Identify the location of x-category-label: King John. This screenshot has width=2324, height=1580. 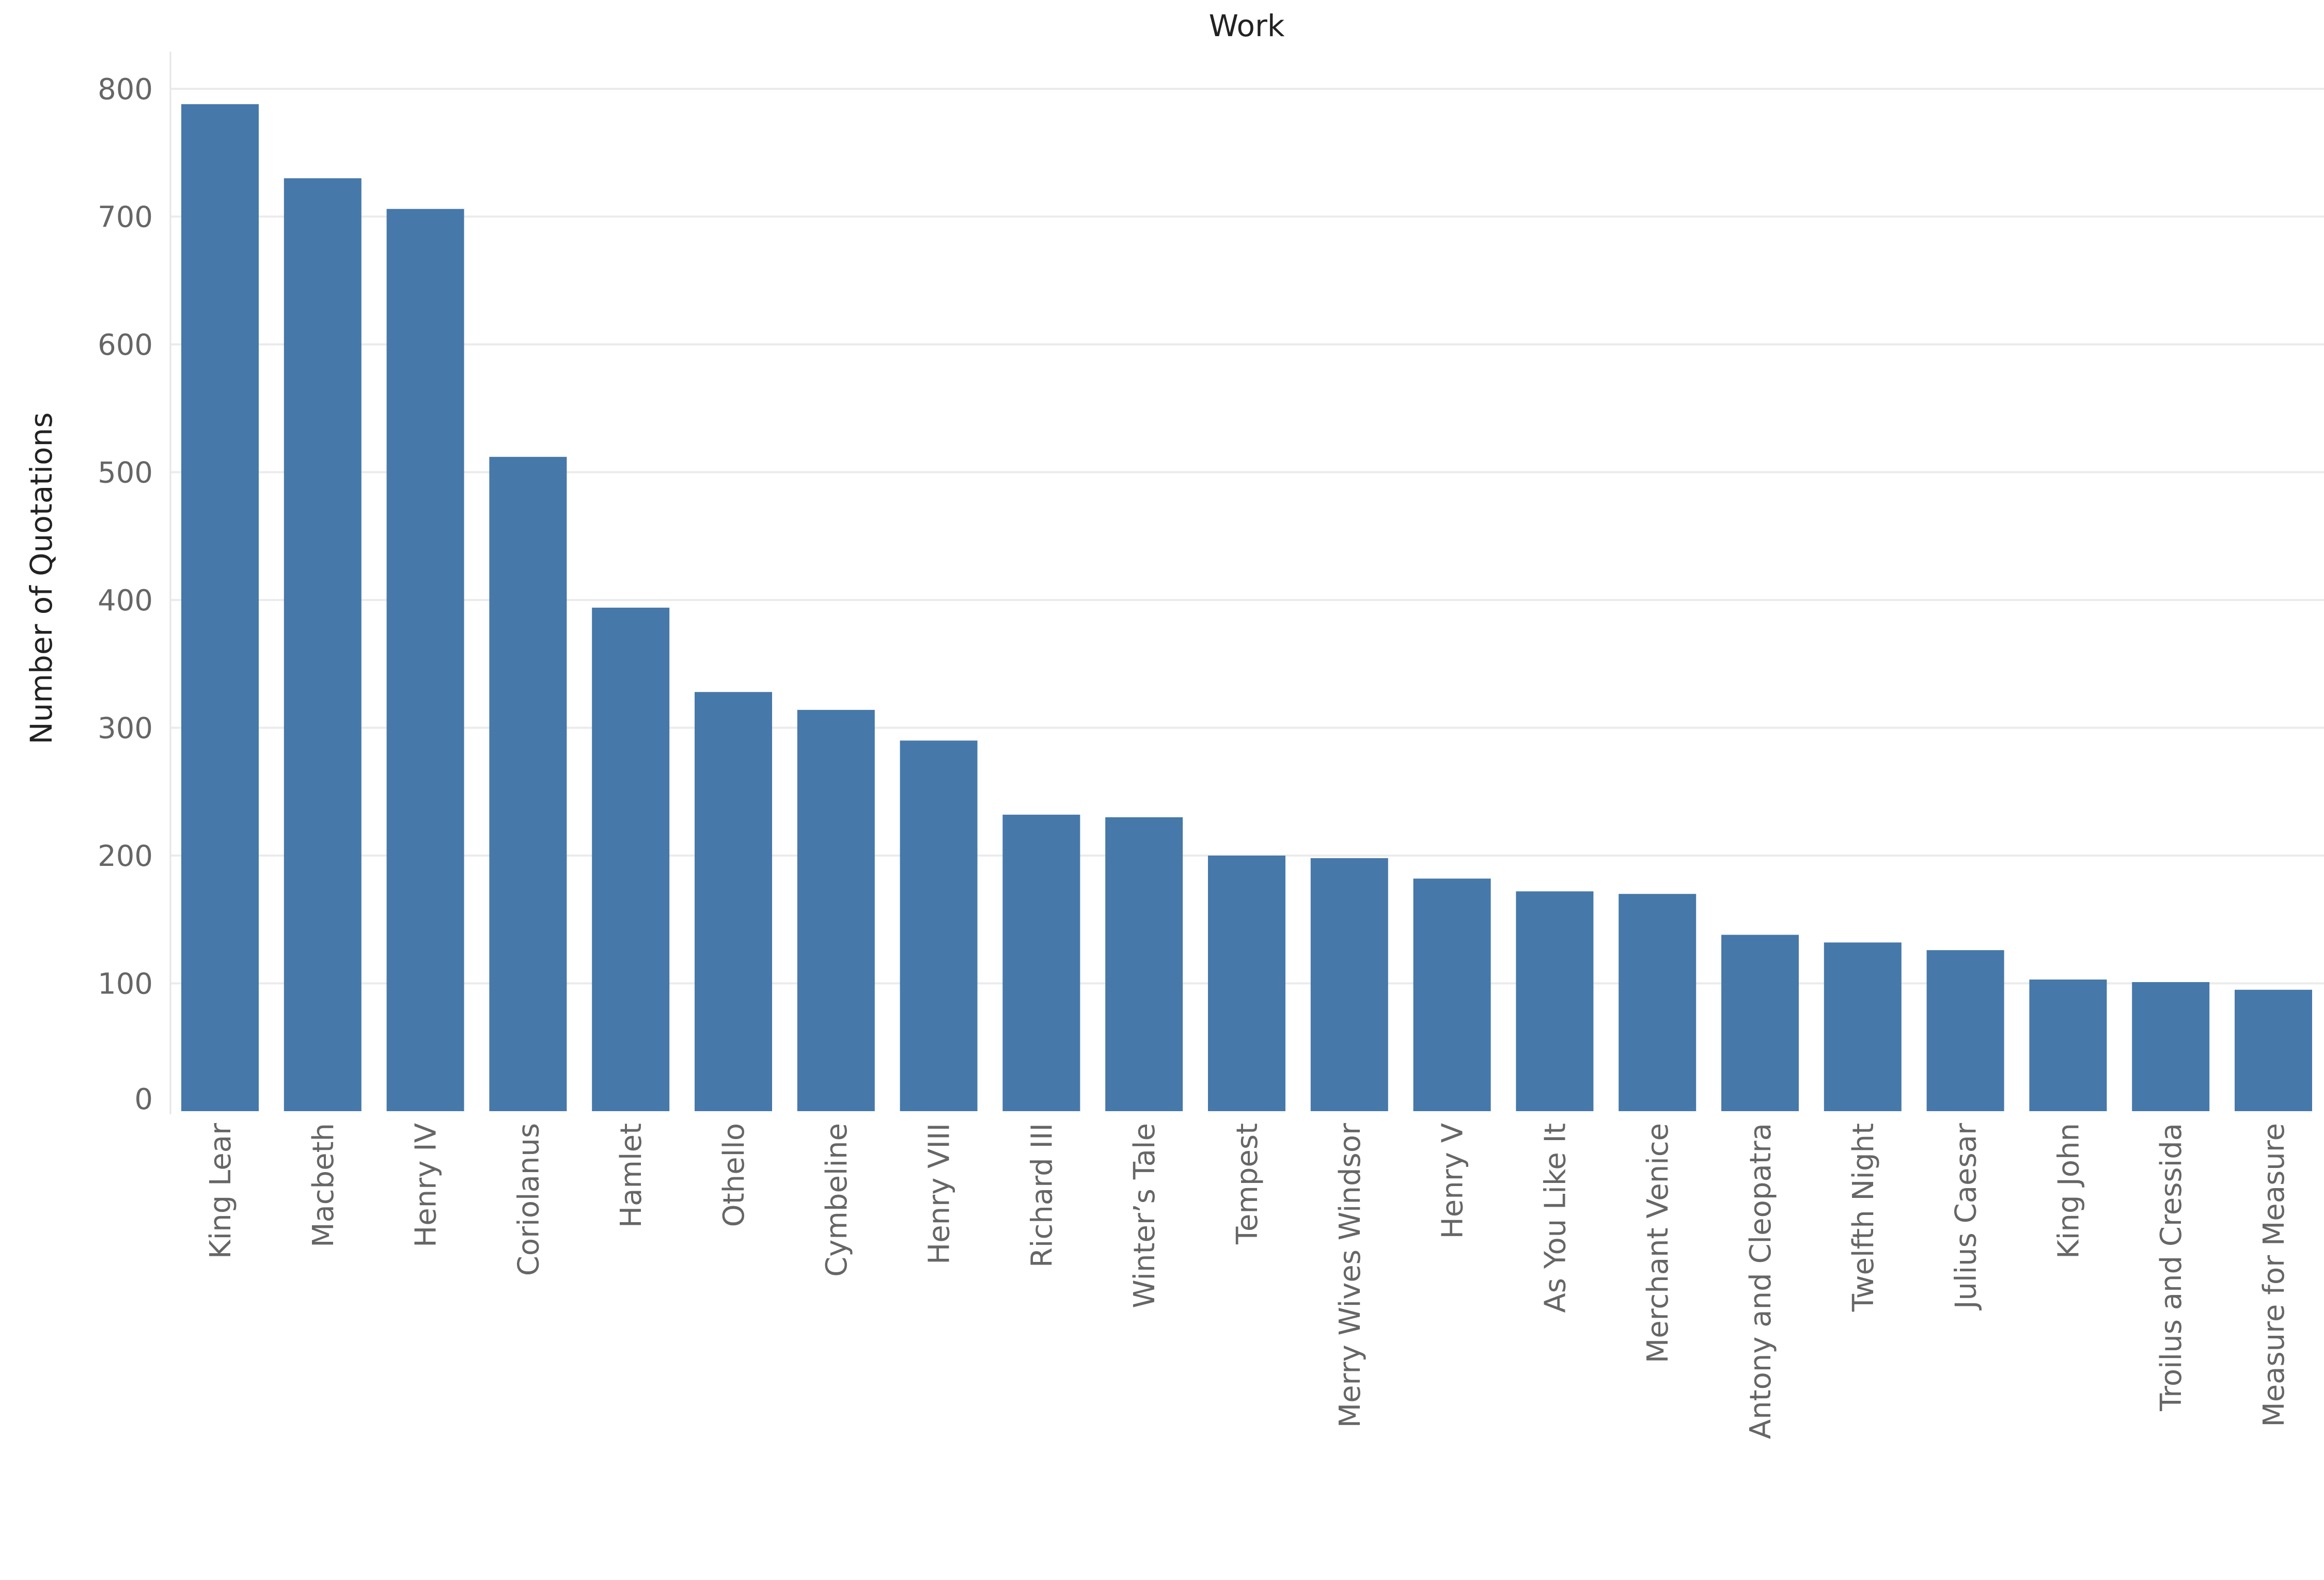
(2068, 1191).